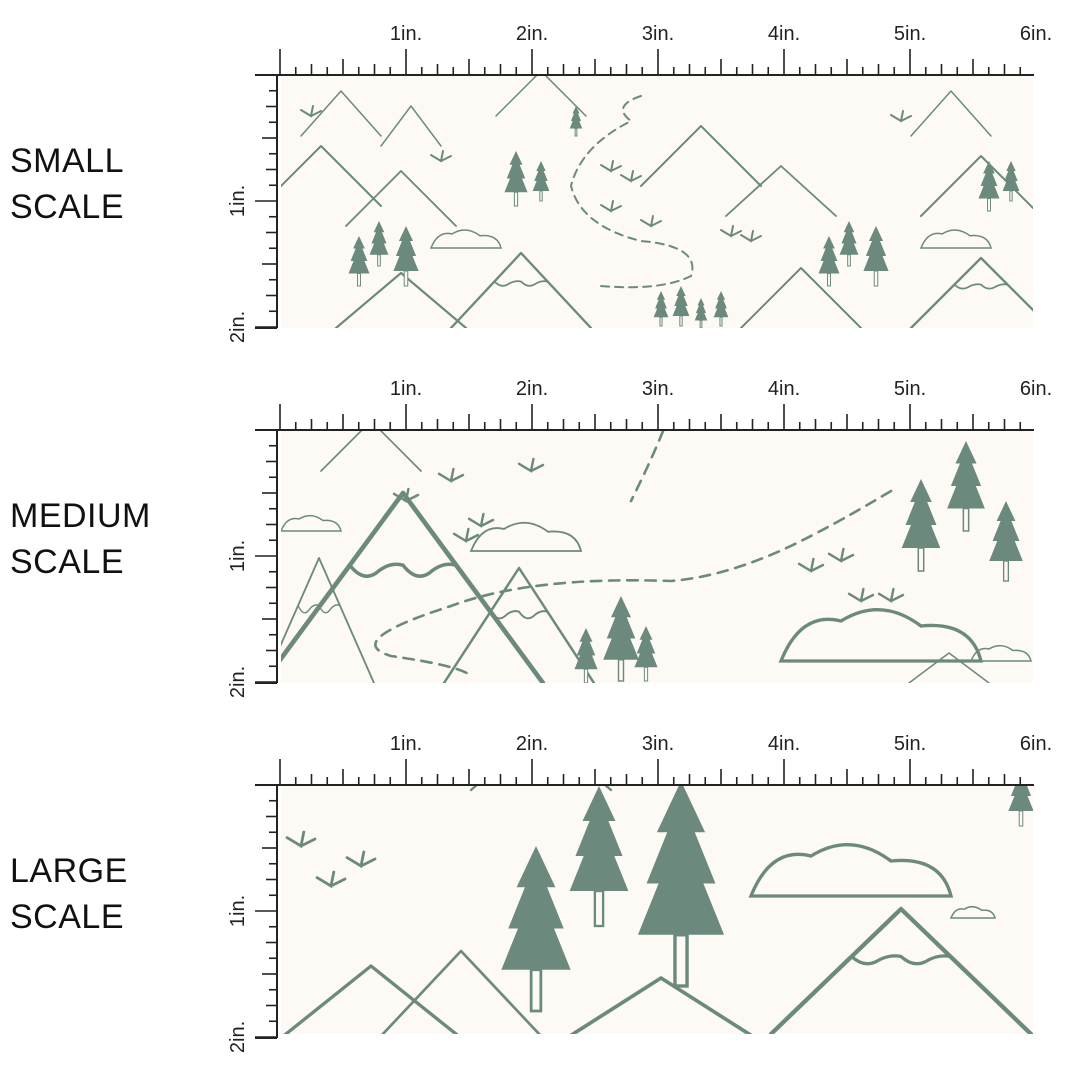 This screenshot has width=1080, height=1080. I want to click on ruler-top-label: 6in., so click(1036, 389).